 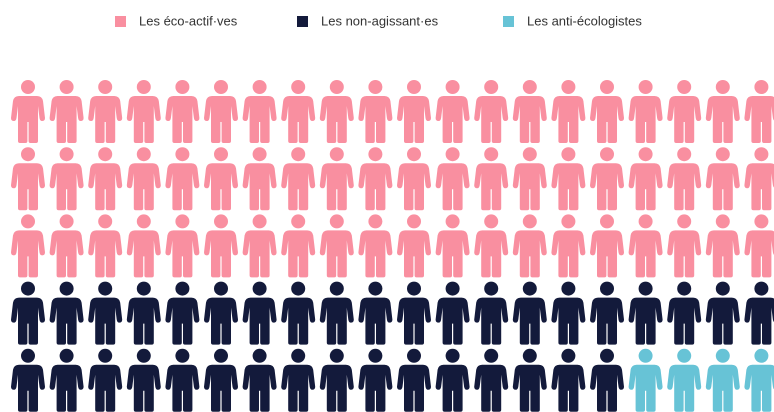 I want to click on legend-item: Les éco-actif·ves, so click(x=176, y=20).